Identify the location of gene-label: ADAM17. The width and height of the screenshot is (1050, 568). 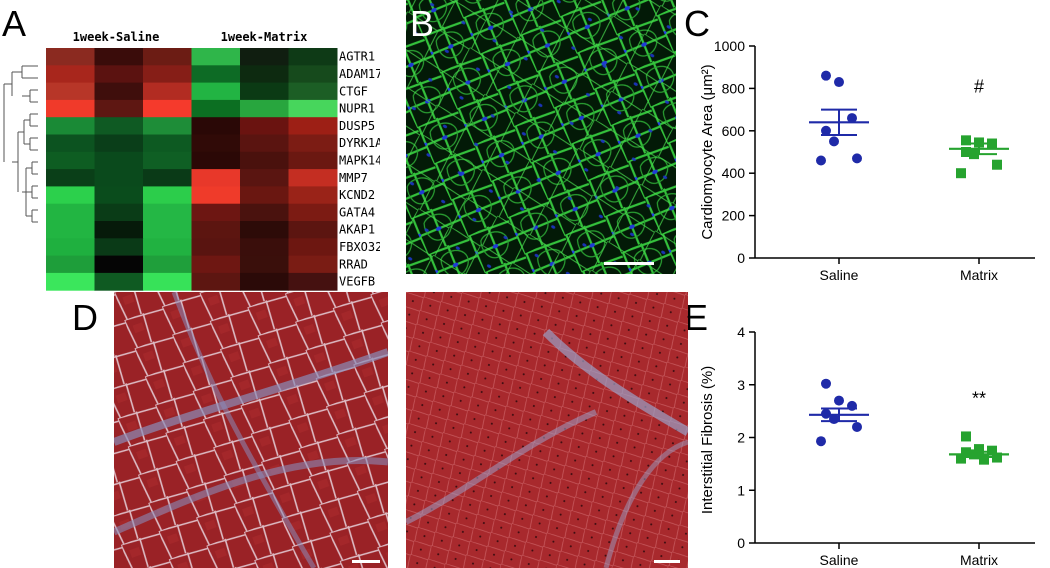
(359, 74).